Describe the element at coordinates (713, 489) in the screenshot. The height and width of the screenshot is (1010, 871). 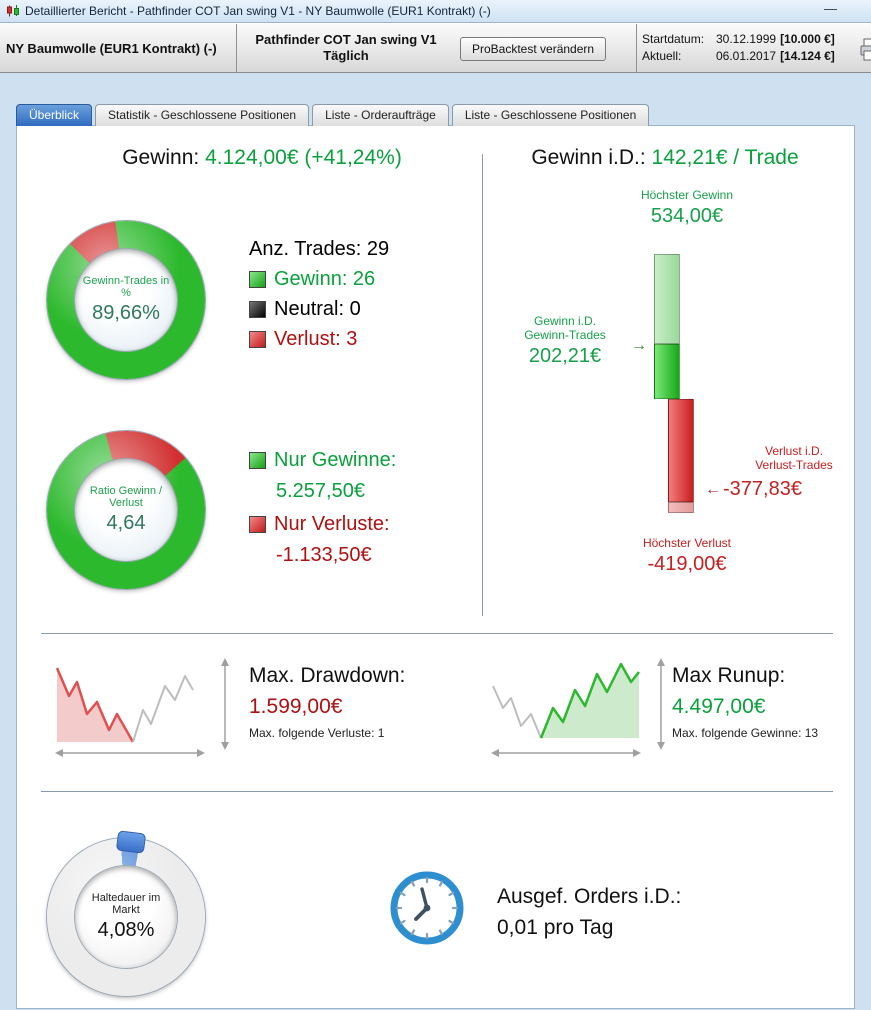
I see `avg-loss-arrow-icon: ←` at that location.